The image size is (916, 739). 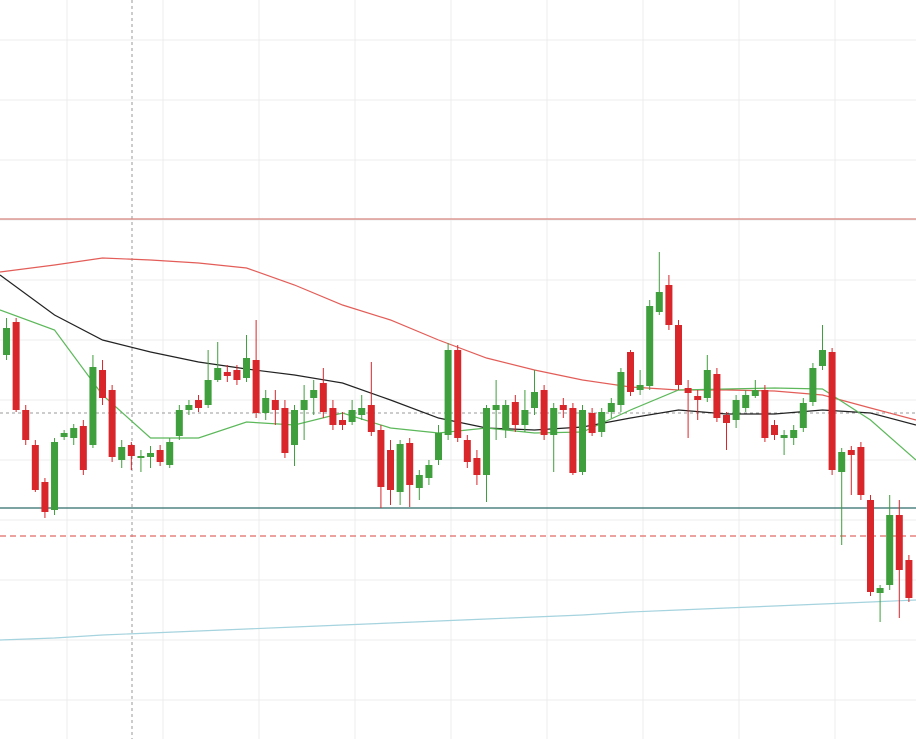 I want to click on moving-average-line, so click(x=458, y=620).